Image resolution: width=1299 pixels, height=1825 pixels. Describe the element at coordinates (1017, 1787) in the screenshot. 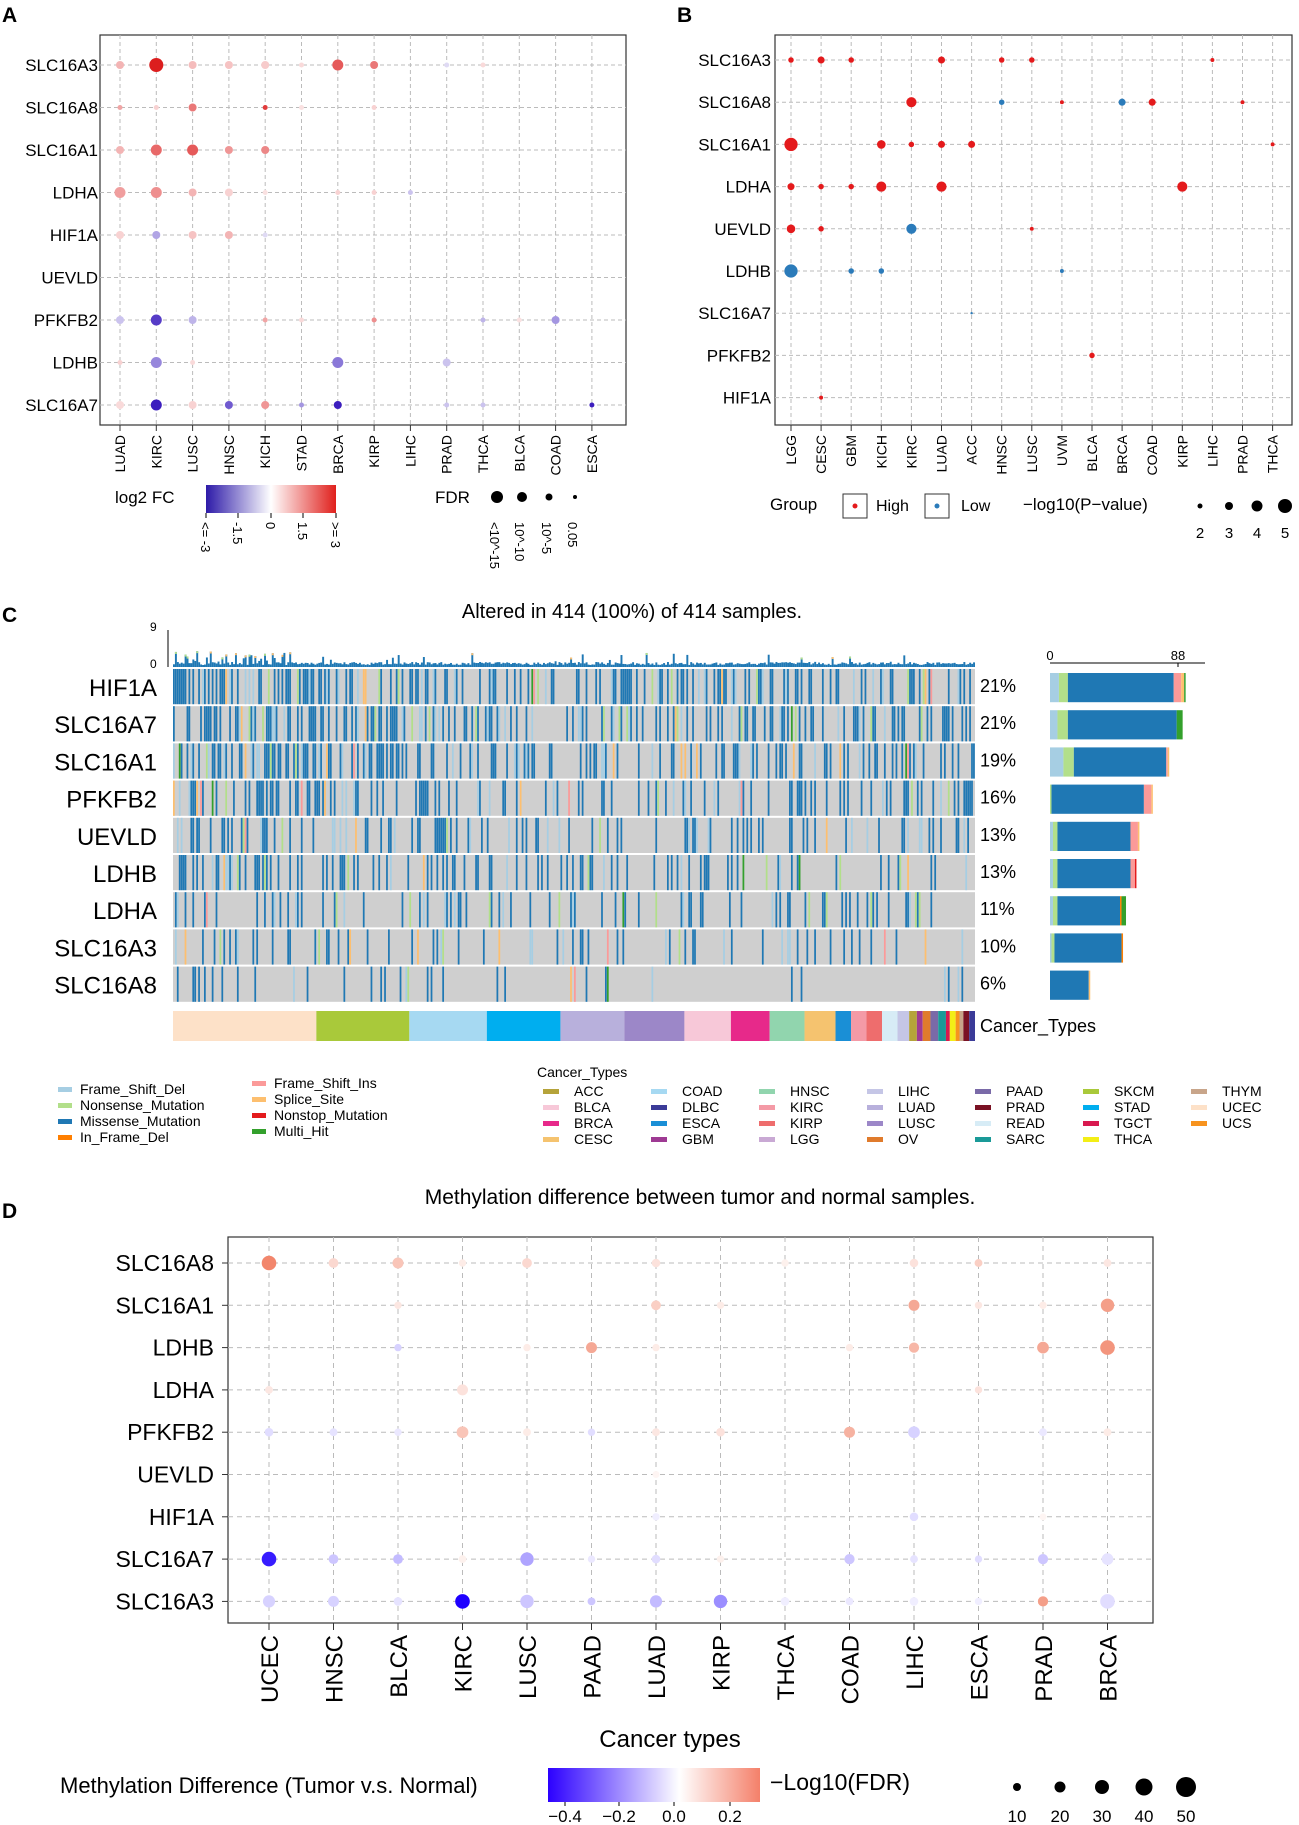

I see `size-legend-dot` at that location.